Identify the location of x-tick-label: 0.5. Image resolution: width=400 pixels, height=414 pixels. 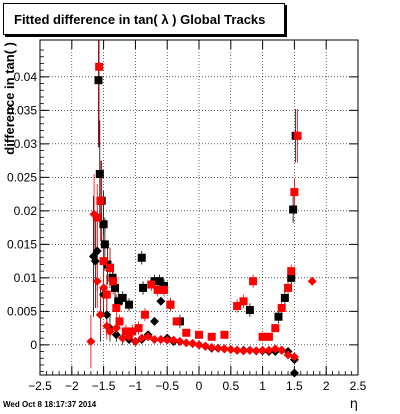
(230, 386).